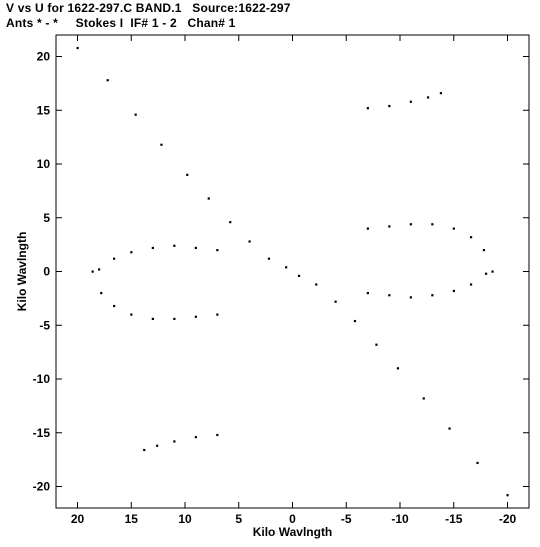 The width and height of the screenshot is (540, 547). I want to click on x-tick-label: 0, so click(292, 519).